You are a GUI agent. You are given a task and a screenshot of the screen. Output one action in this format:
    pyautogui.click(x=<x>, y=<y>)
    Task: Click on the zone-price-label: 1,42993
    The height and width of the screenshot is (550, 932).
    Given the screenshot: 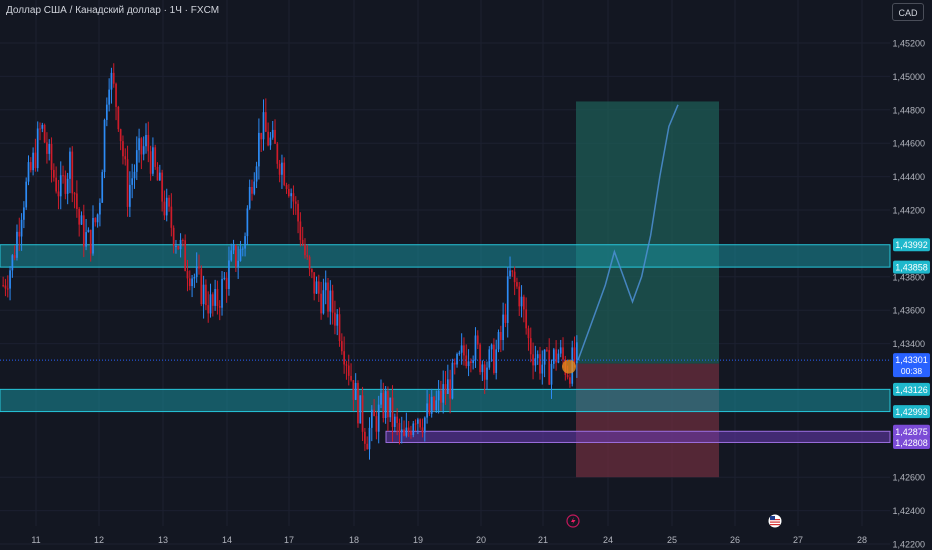 What is the action you would take?
    pyautogui.click(x=911, y=412)
    